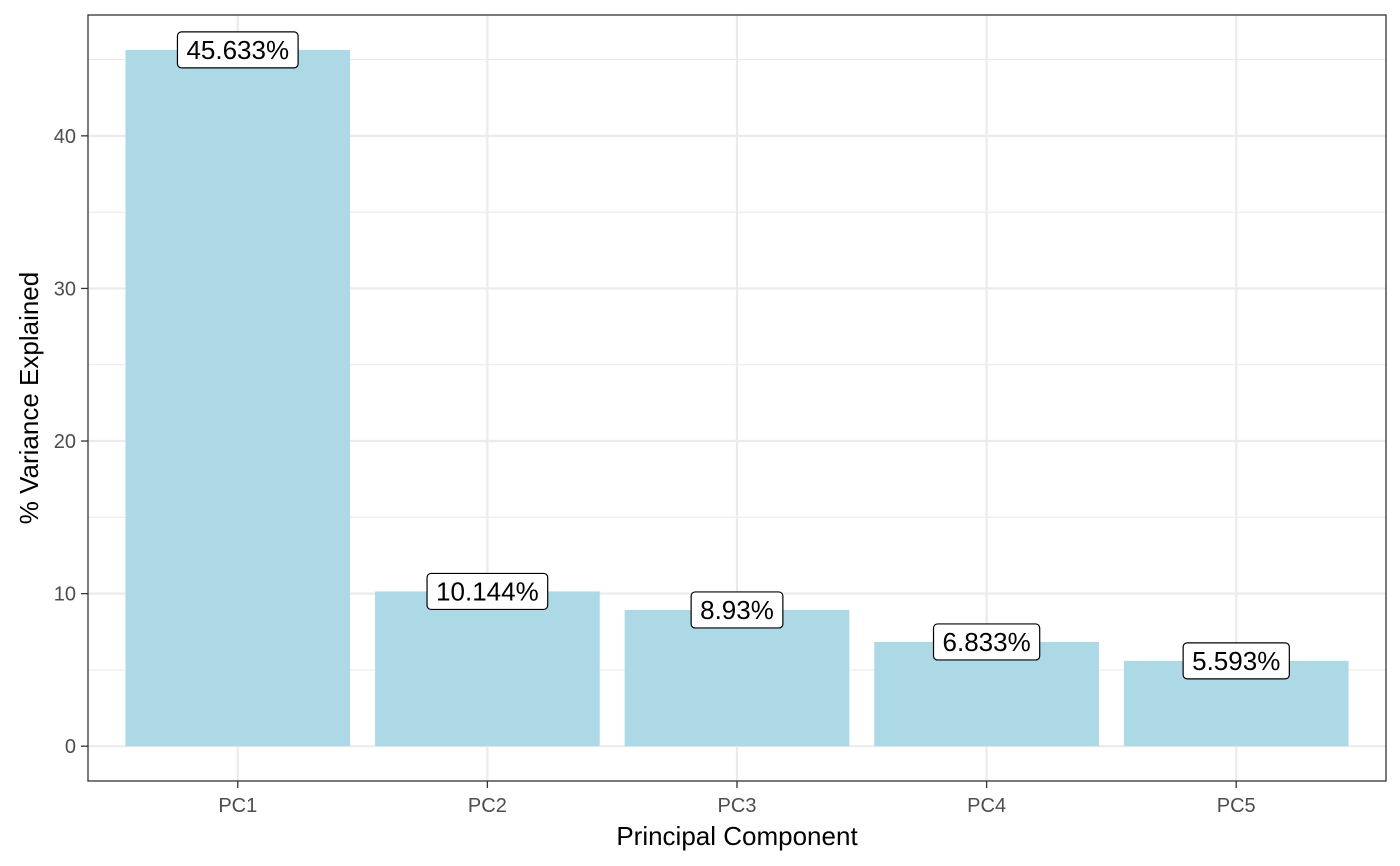 This screenshot has height=866, width=1400. What do you see at coordinates (737, 806) in the screenshot?
I see `x-tick-label: PC3` at bounding box center [737, 806].